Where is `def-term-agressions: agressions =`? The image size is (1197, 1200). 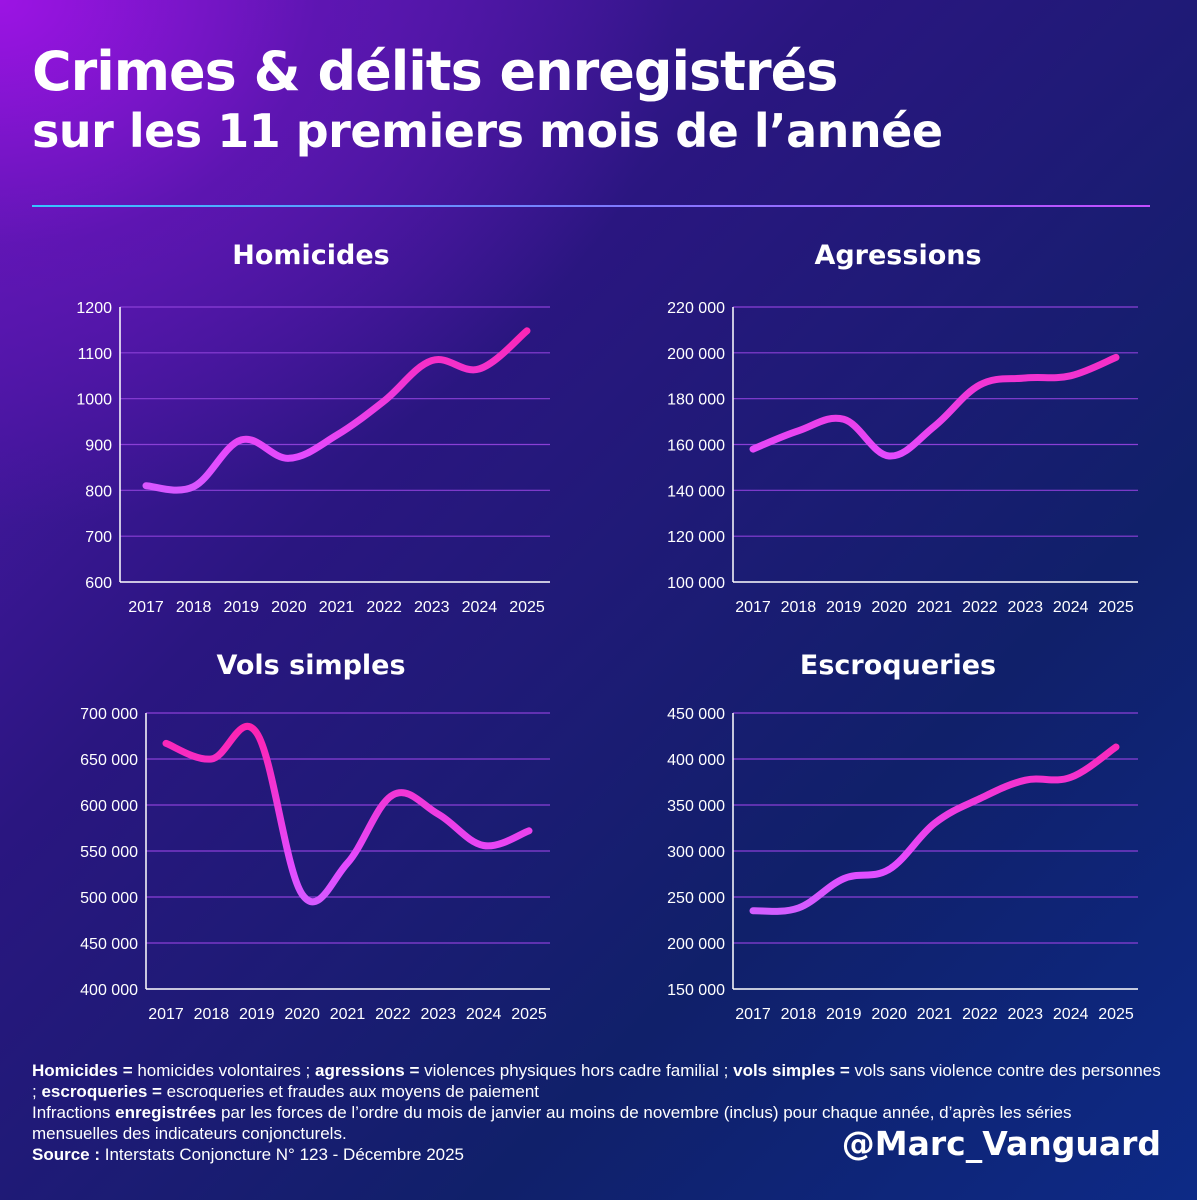
def-term-agressions: agressions = is located at coordinates (367, 1070).